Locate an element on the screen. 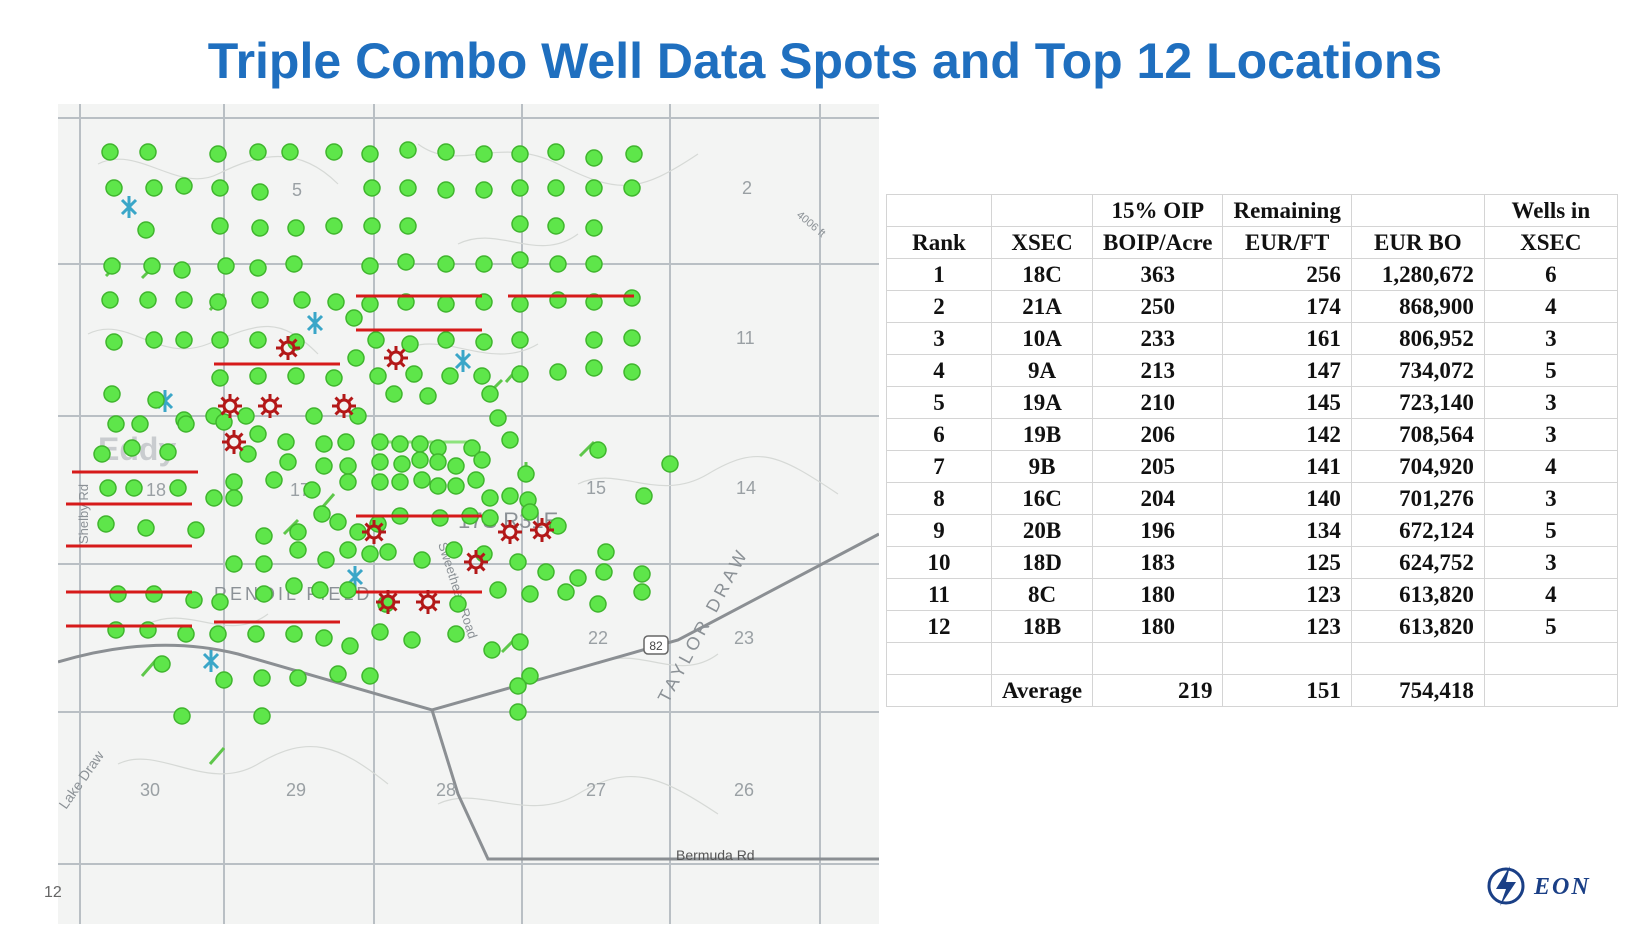 Image resolution: width=1650 pixels, height=946 pixels. xsec-cell: 18B is located at coordinates (1042, 626).